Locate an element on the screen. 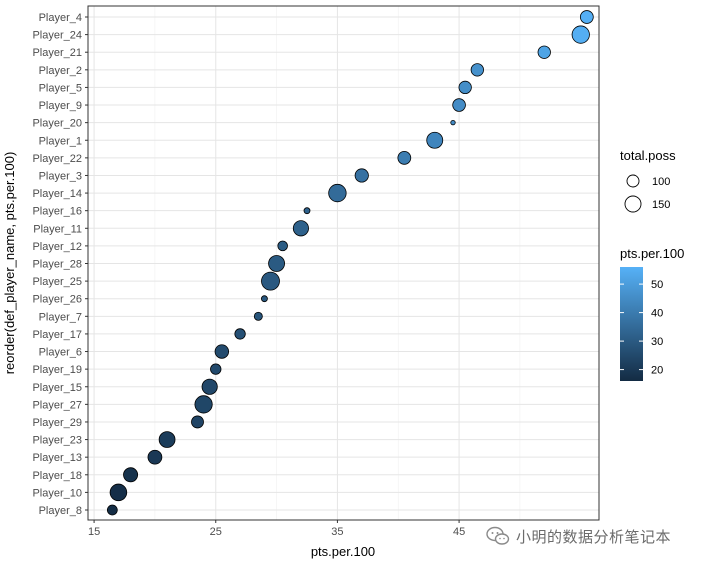 The image size is (709, 565). y-tick-label: Player_15 is located at coordinates (57, 388).